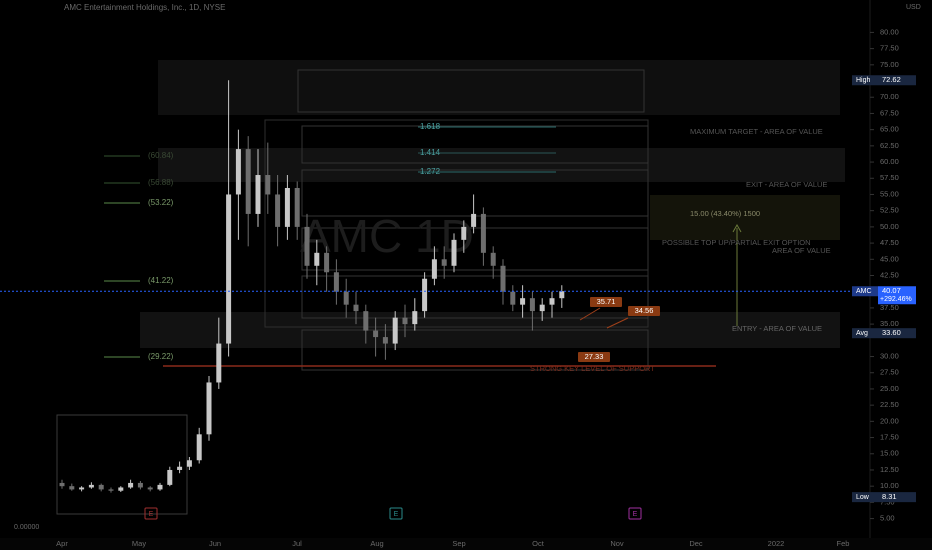 The image size is (932, 550). I want to click on y-tick-label: 52.50, so click(889, 210).